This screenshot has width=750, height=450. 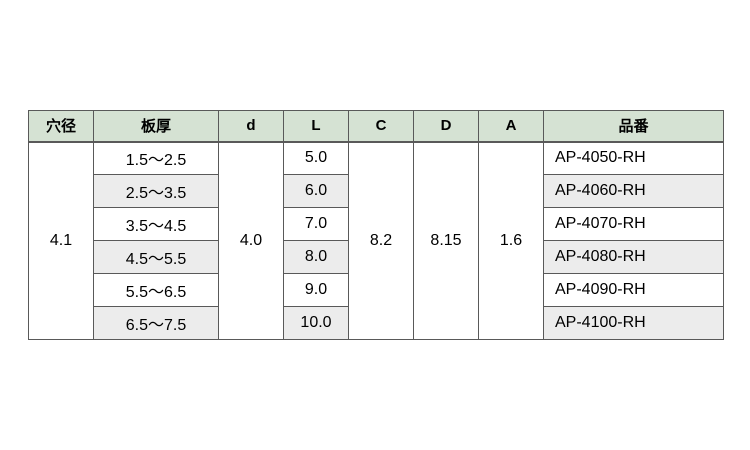 What do you see at coordinates (633, 257) in the screenshot?
I see `cell-part-number: AP-4080-RH` at bounding box center [633, 257].